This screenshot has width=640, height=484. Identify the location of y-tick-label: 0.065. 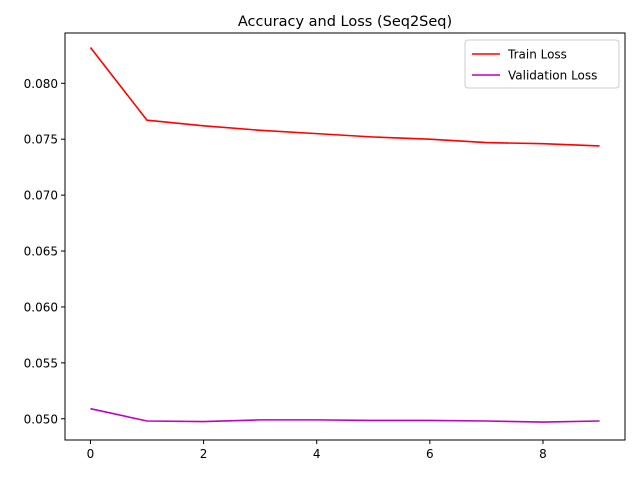
(41, 252).